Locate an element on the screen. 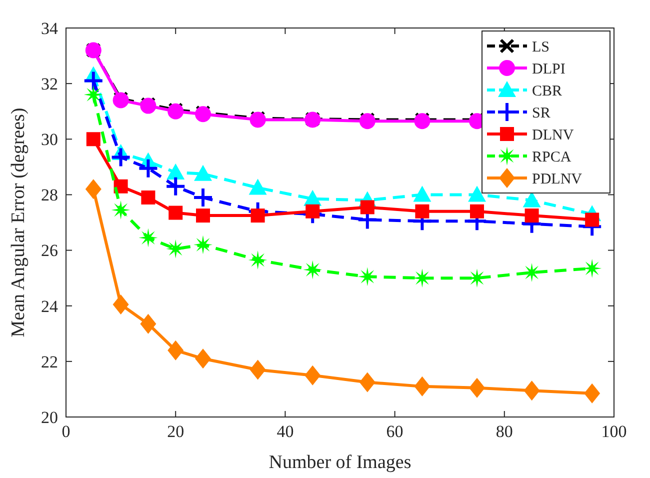 This screenshot has height=478, width=650. legend-label: PDLNV is located at coordinates (557, 179).